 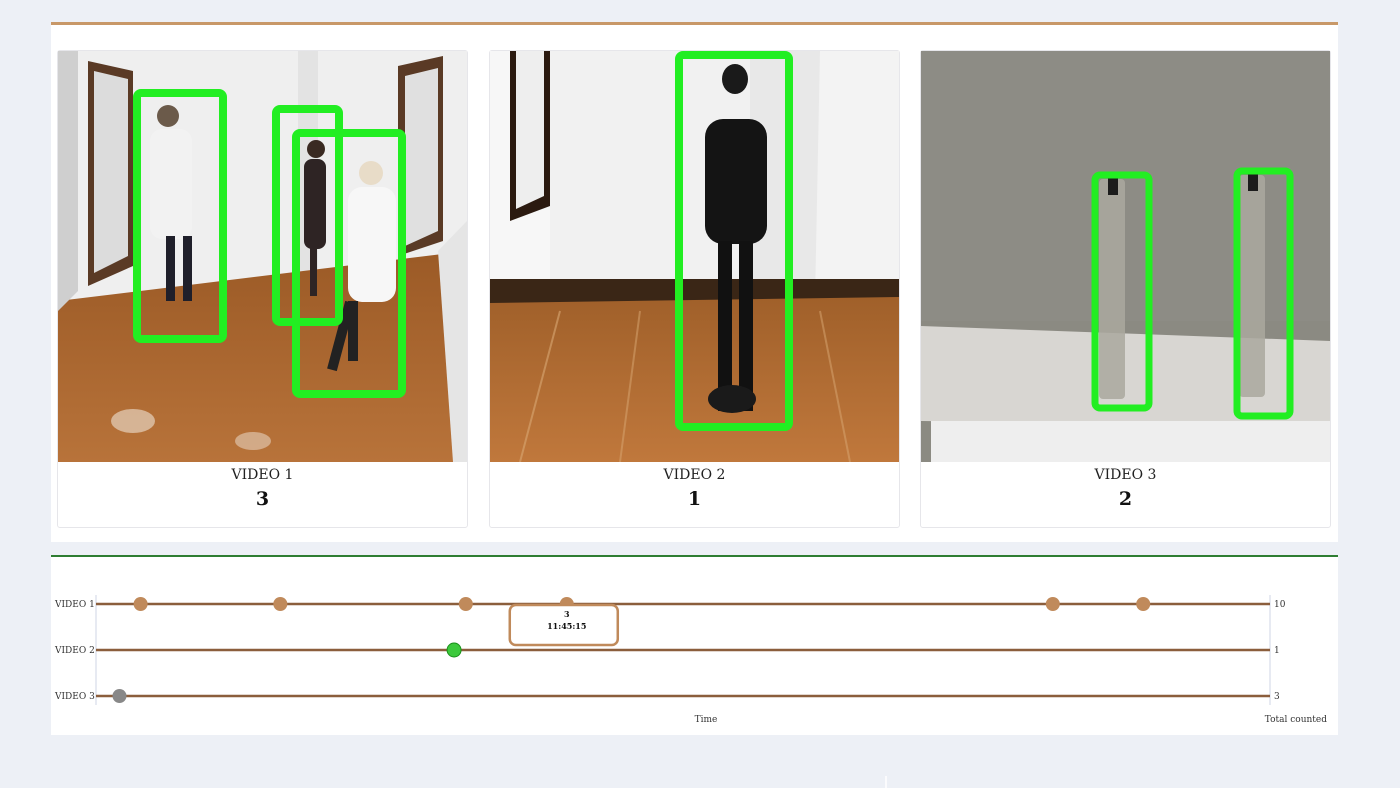 I want to click on video-label: VIDEO 2, so click(x=694, y=475).